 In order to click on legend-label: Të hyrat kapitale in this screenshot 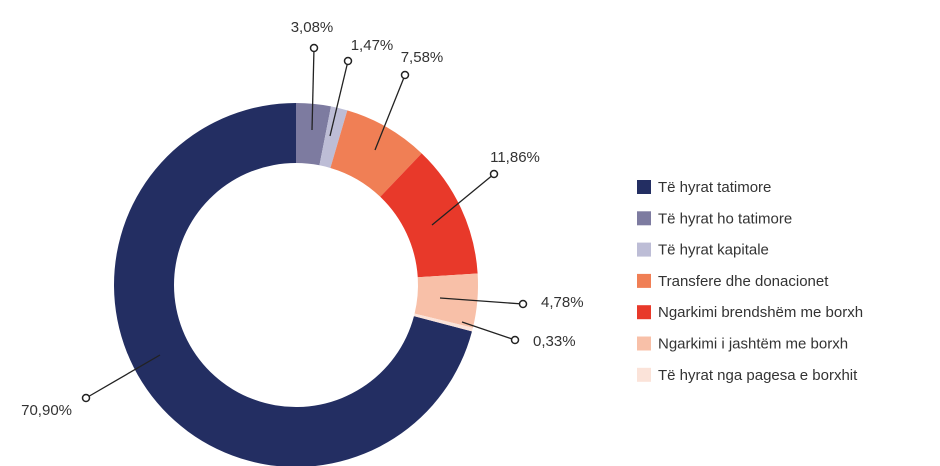, I will do `click(713, 250)`.